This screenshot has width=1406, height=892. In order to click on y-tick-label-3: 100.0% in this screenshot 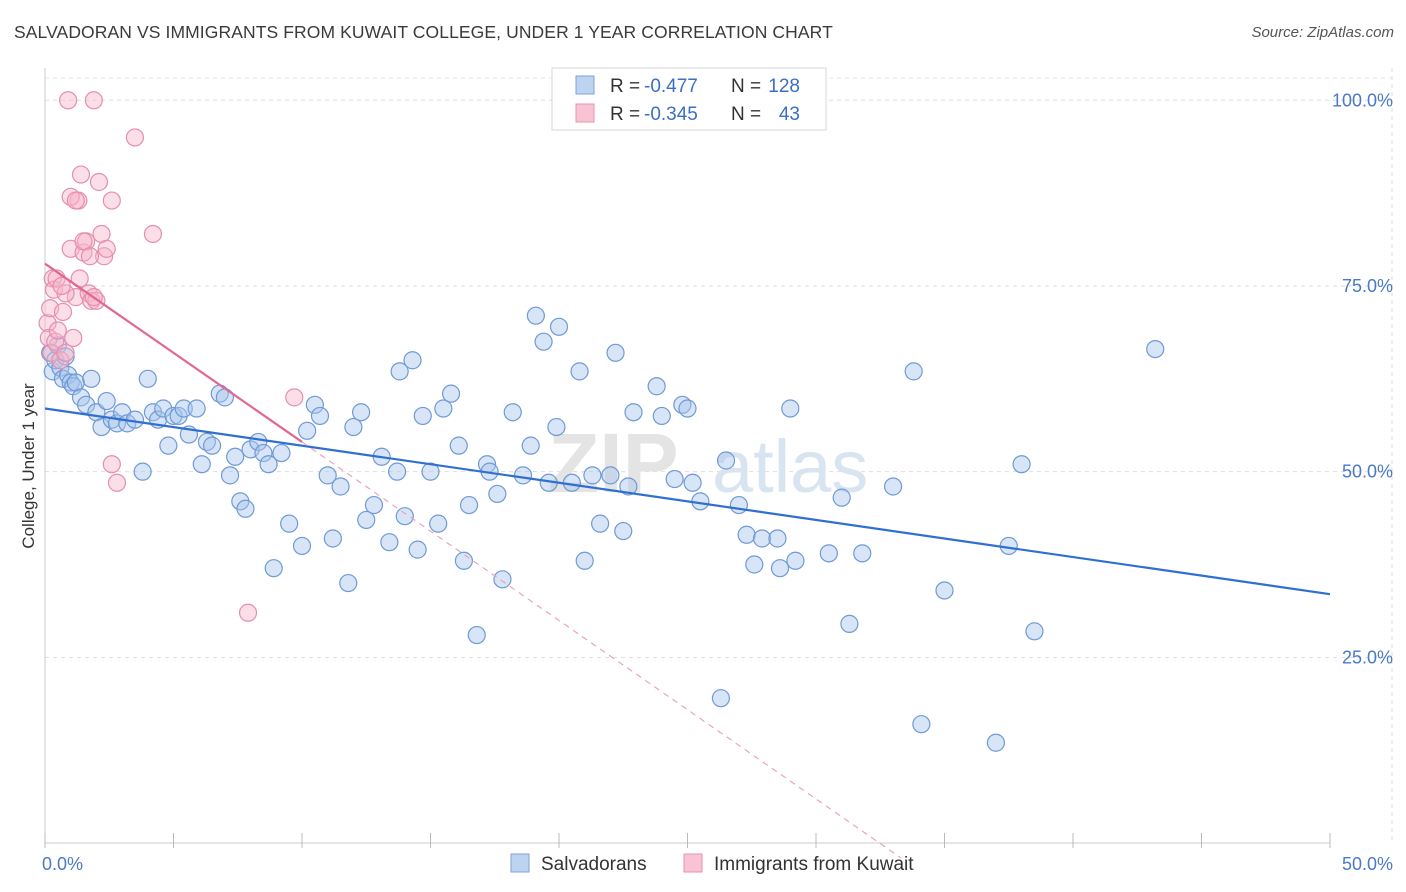, I will do `click(1362, 100)`.